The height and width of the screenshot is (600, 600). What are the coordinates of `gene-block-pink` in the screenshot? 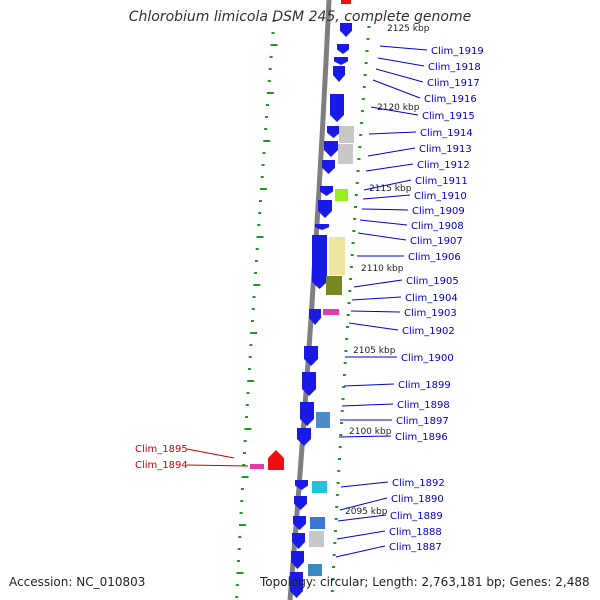 It's located at (257, 466).